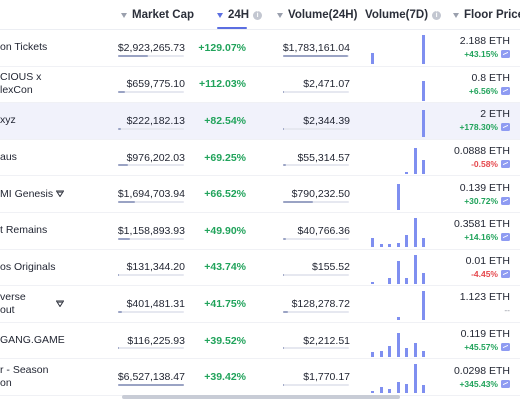 The width and height of the screenshot is (520, 400). I want to click on volume-24h-column-header: Volume(24H), so click(317, 15).